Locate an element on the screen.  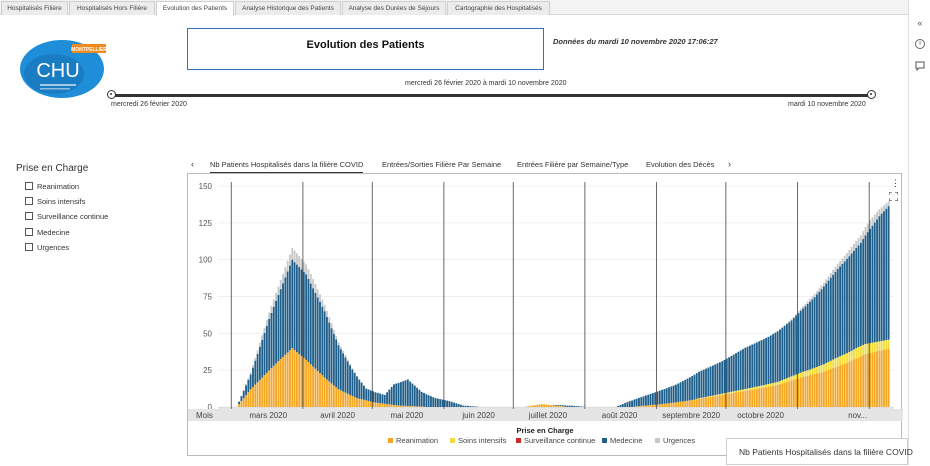
slider-start-handle is located at coordinates (111, 94).